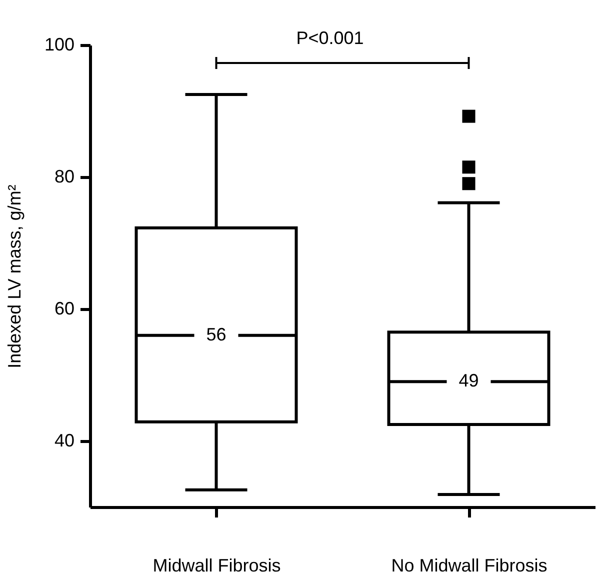 This screenshot has height=586, width=608. Describe the element at coordinates (469, 566) in the screenshot. I see `x-tick-label: No Midwall Fibrosis` at that location.